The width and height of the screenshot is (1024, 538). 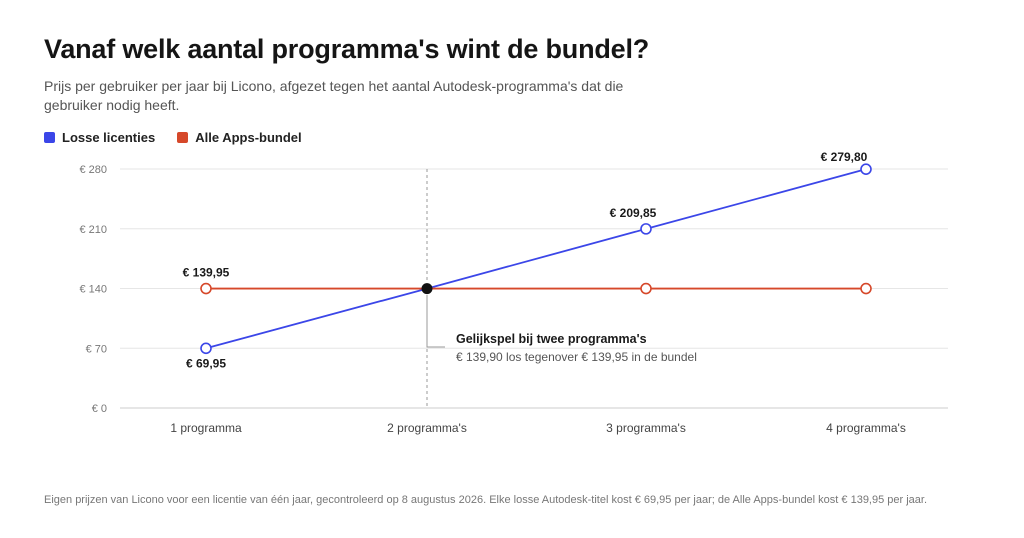 I want to click on legend-label-losse: Losse licenties, so click(x=109, y=137).